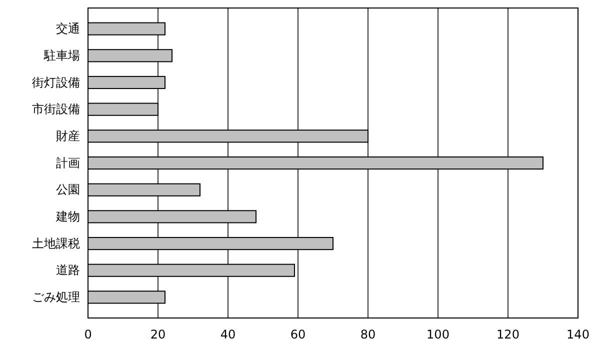 Image resolution: width=600 pixels, height=357 pixels. I want to click on y-tick-label: 財産, so click(68, 136).